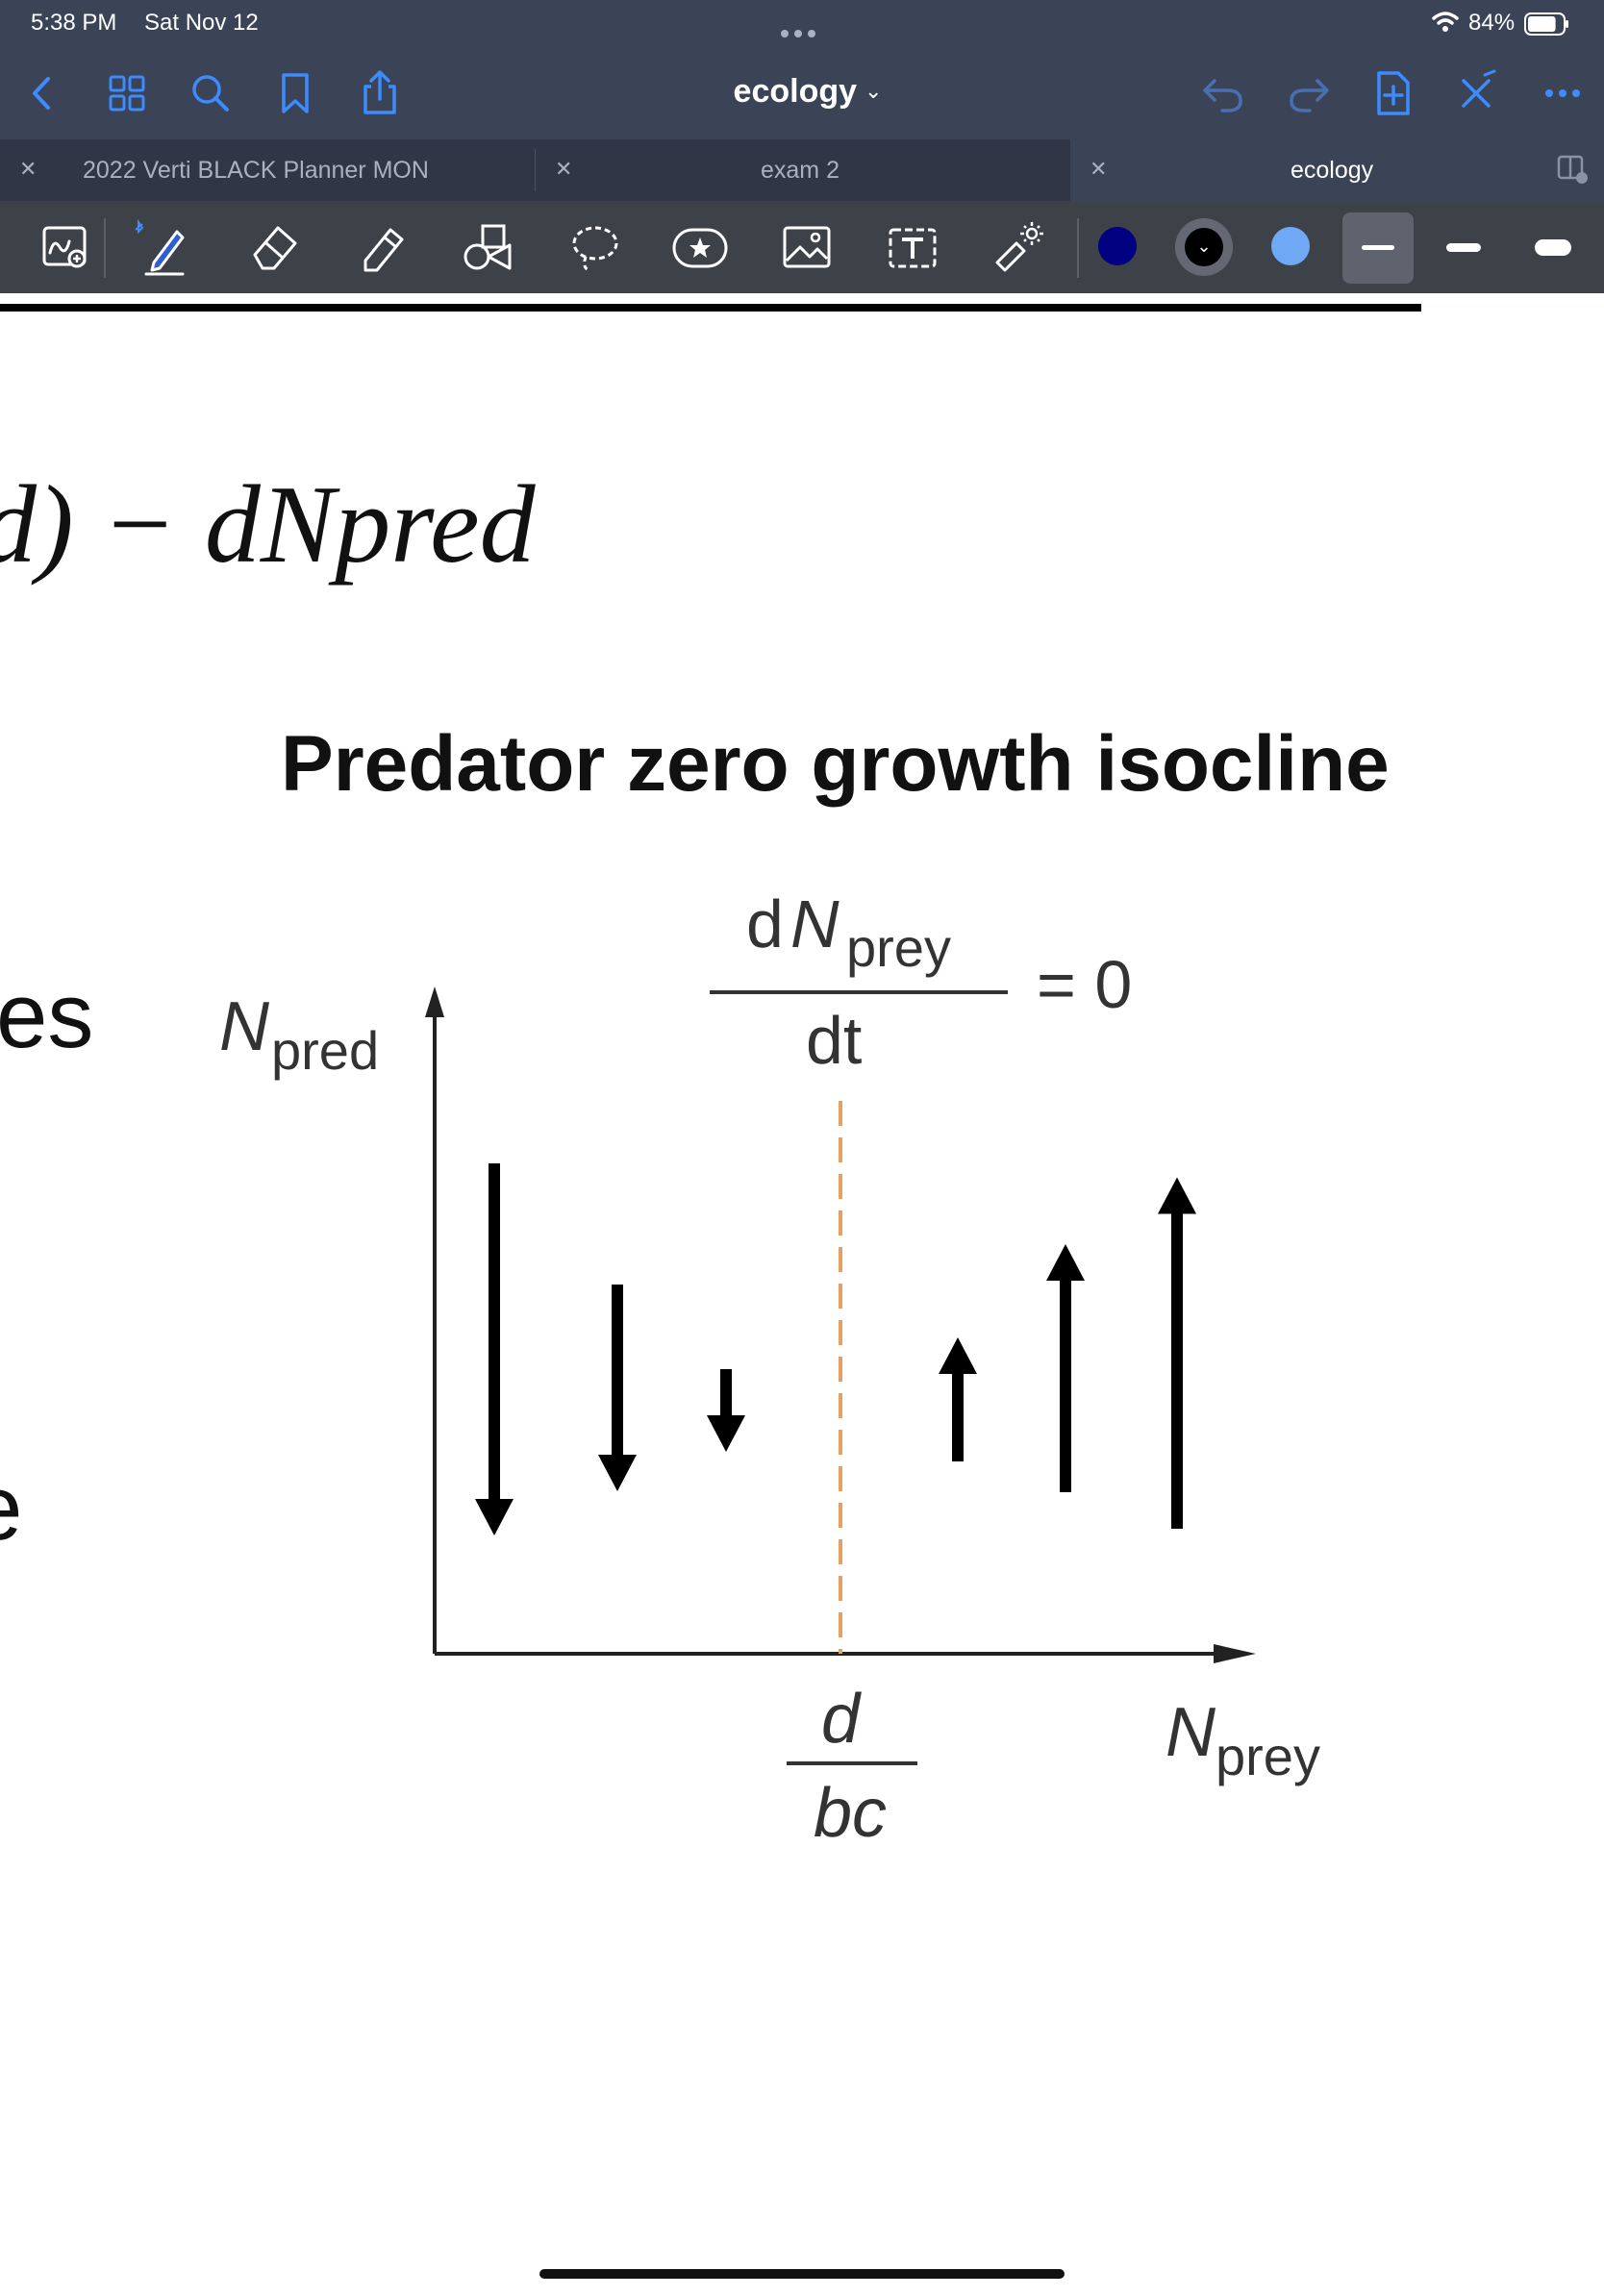  What do you see at coordinates (41, 93) in the screenshot?
I see `back-chevron-icon` at bounding box center [41, 93].